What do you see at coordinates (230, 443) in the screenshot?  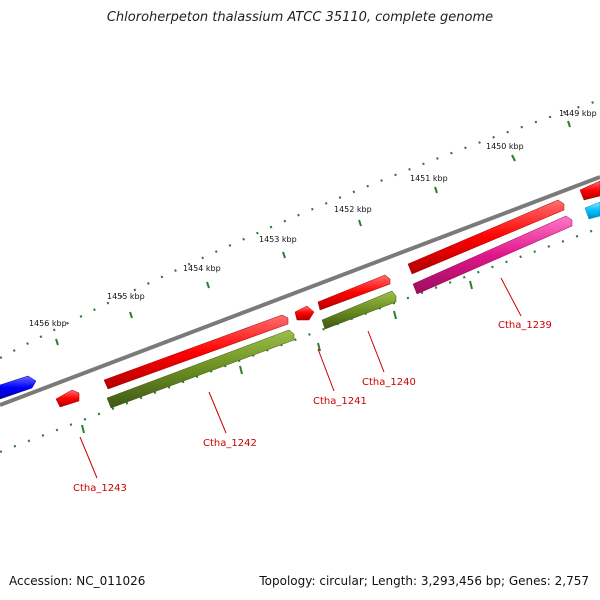 I see `gene-label-ctha-1242: Ctha_1242` at bounding box center [230, 443].